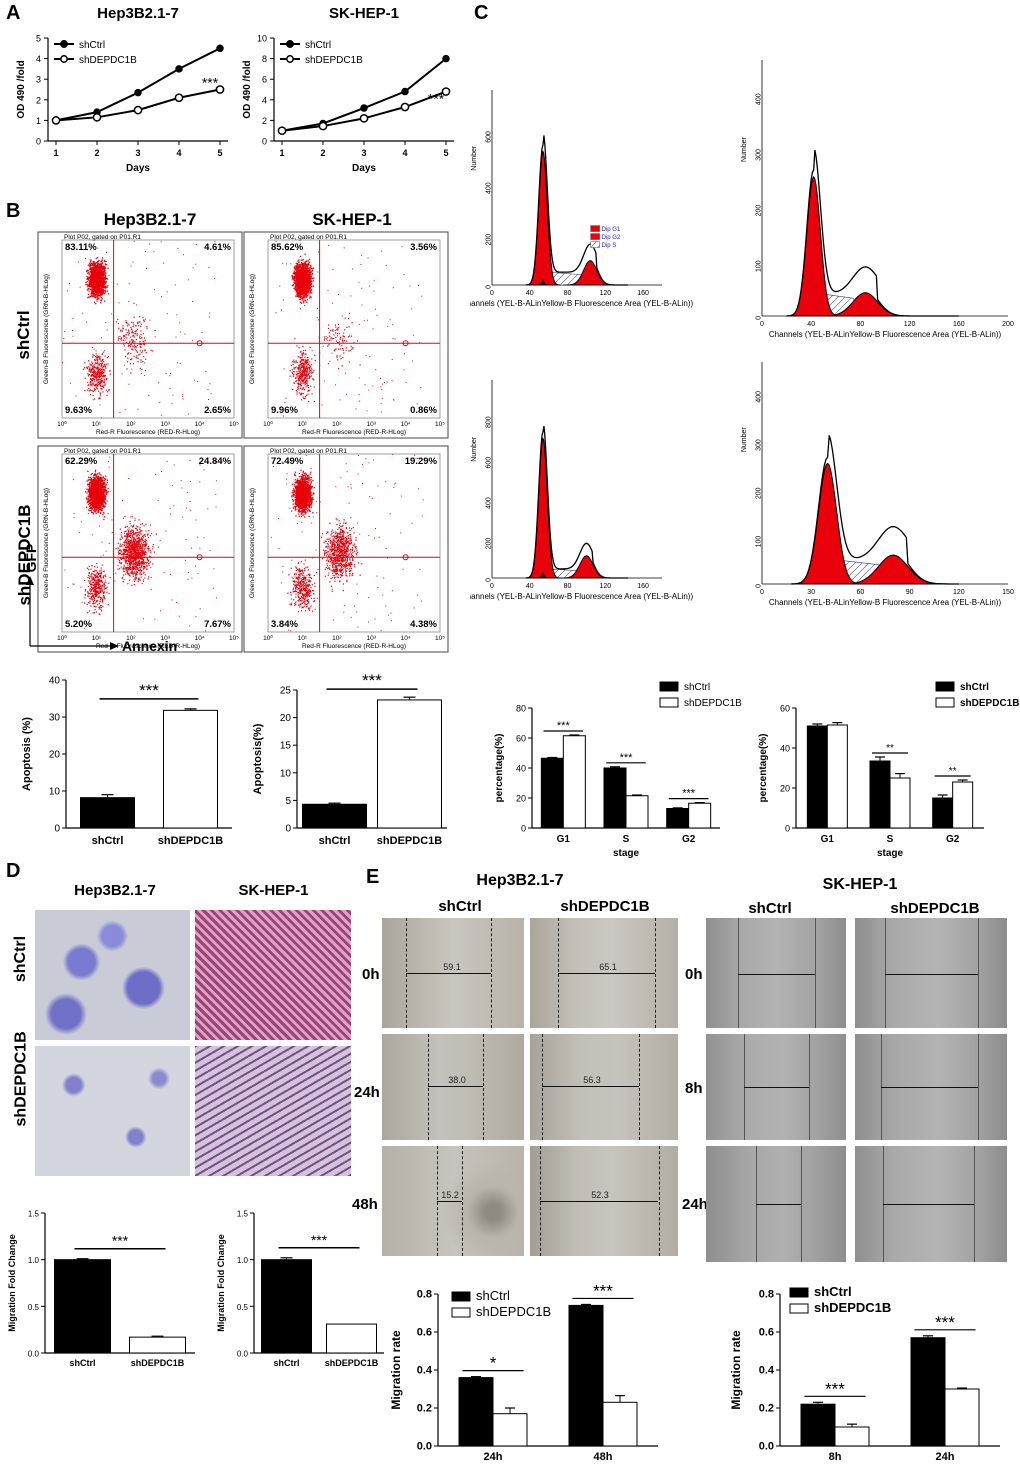 The height and width of the screenshot is (1469, 1020). I want to click on flow-x-tick-label: 10⁴, so click(200, 424).